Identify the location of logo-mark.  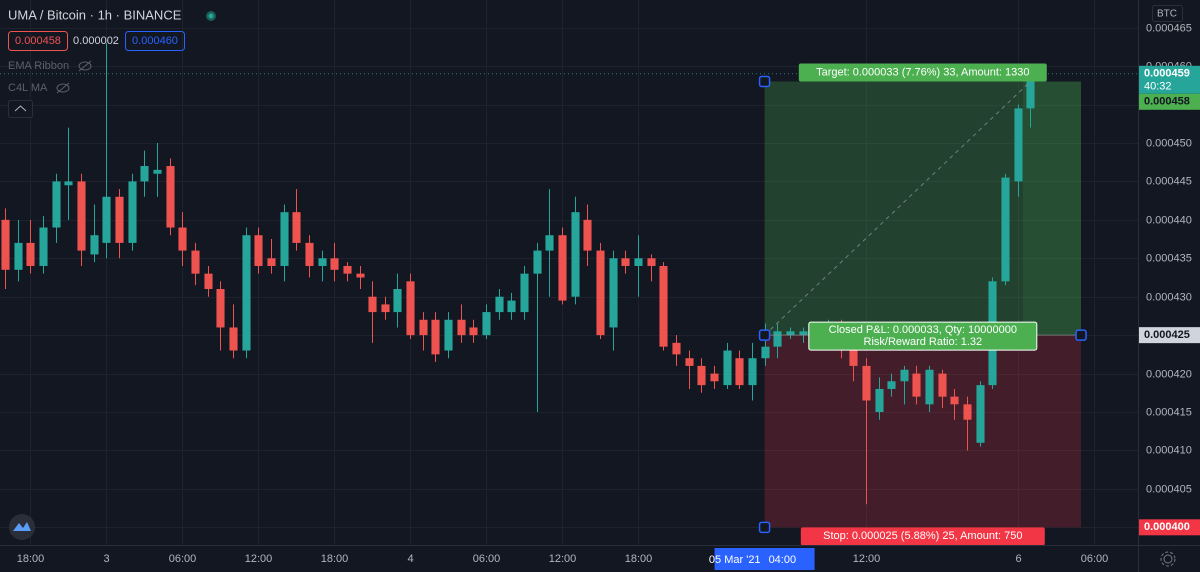
(22, 526).